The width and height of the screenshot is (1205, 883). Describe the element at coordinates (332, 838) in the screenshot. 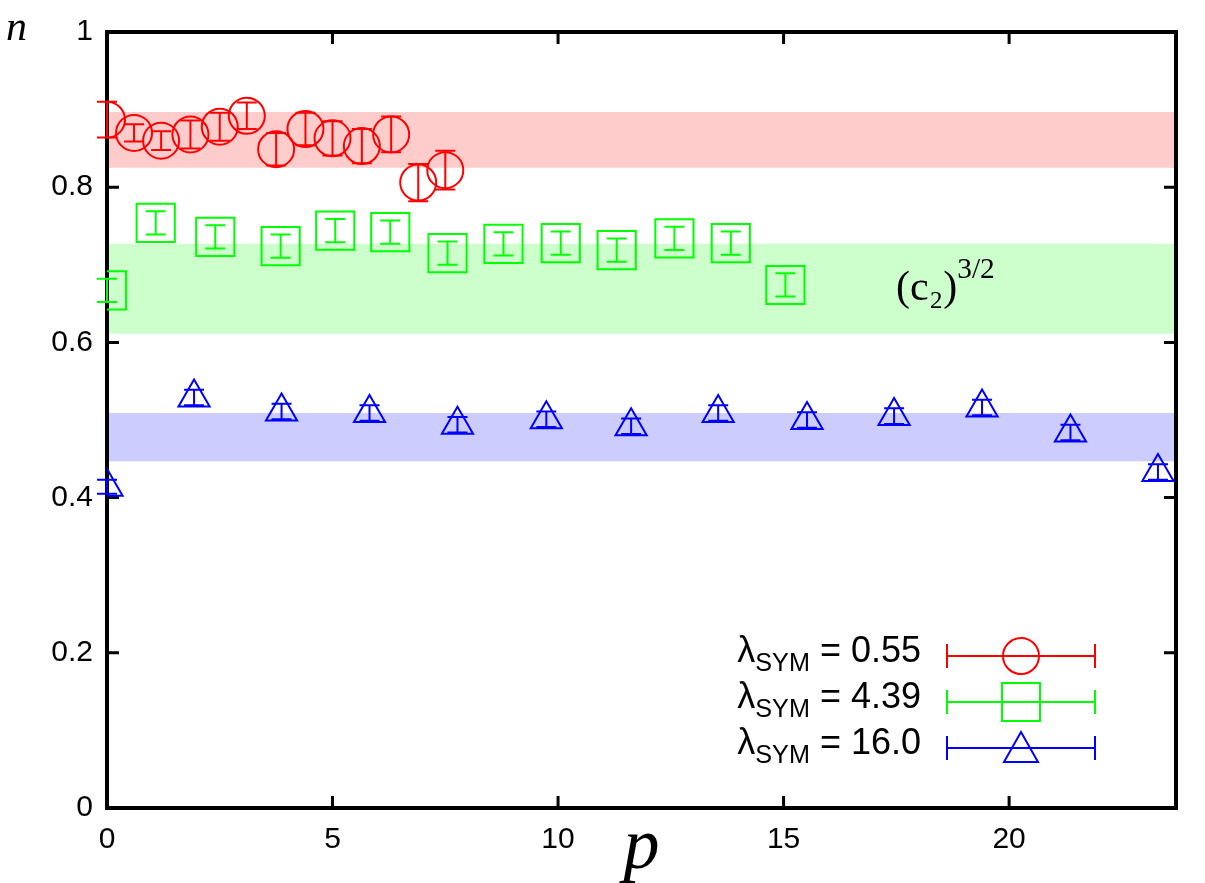

I see `x-tick-label: 5` at that location.